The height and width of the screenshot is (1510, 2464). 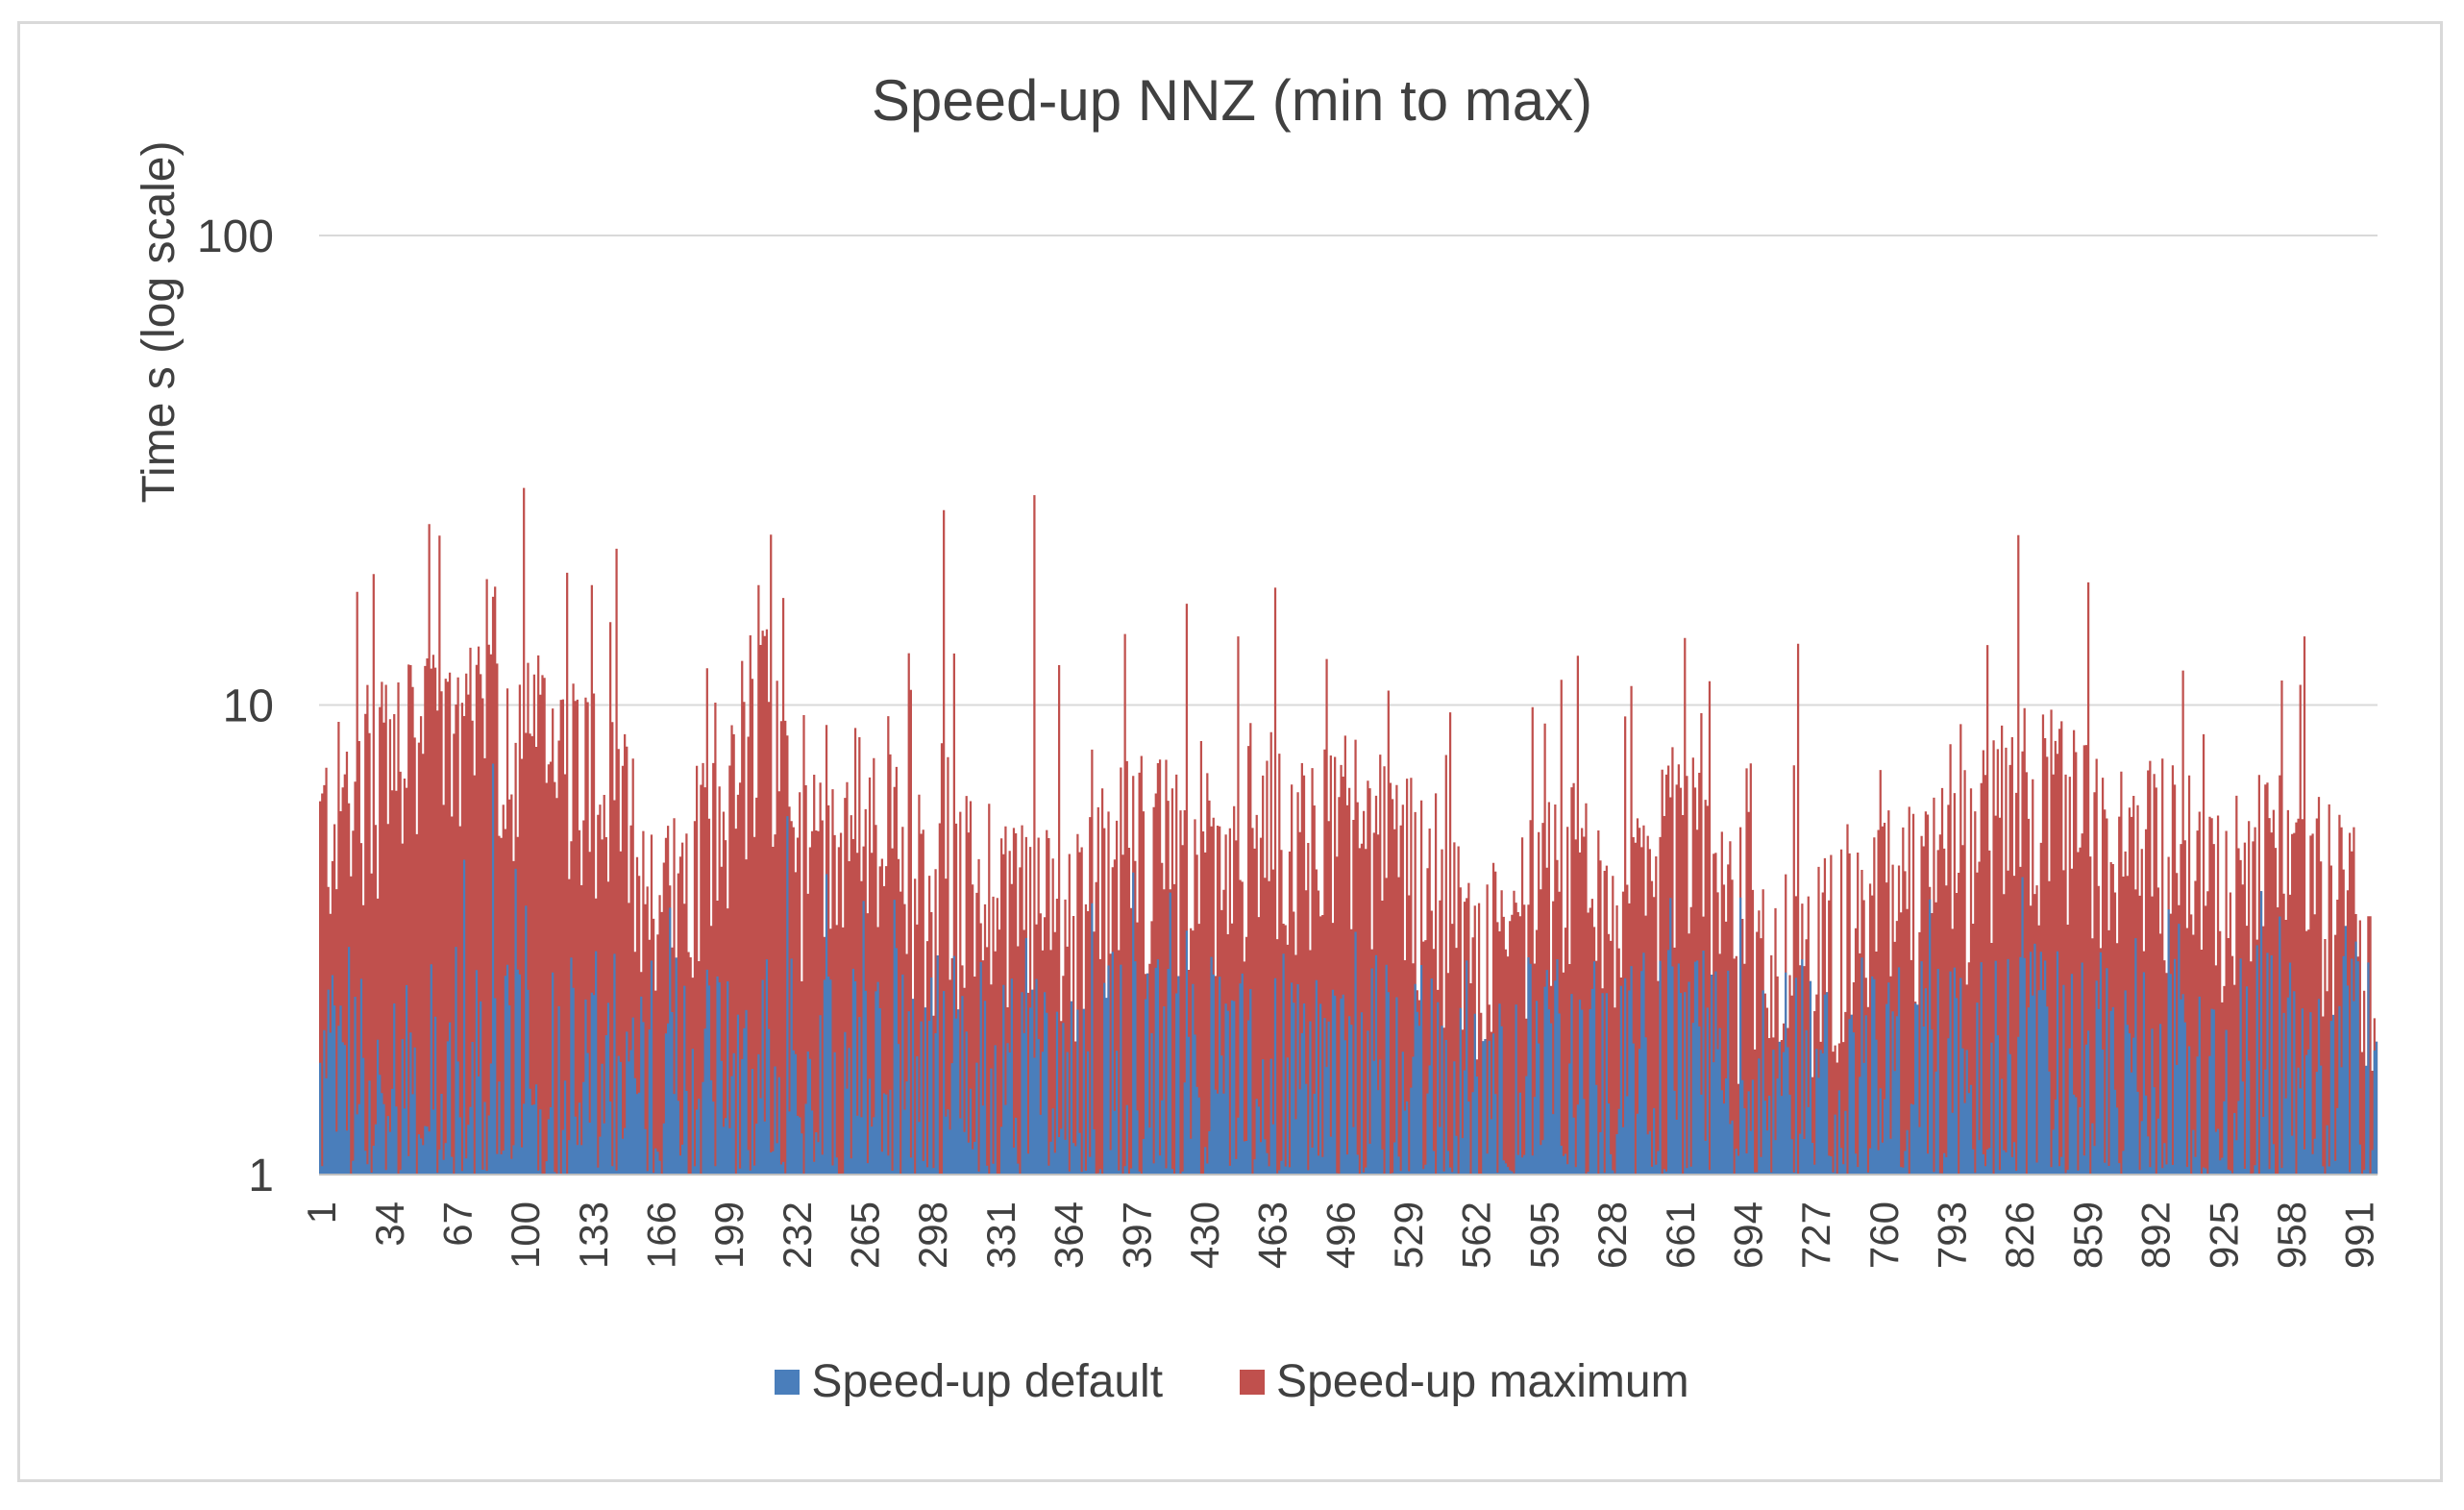 I want to click on x-tick-label: 991, so click(x=2359, y=1235).